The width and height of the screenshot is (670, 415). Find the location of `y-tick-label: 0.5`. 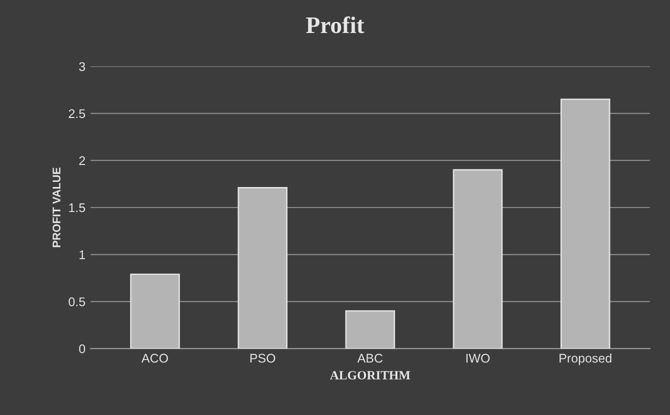

y-tick-label: 0.5 is located at coordinates (77, 301).